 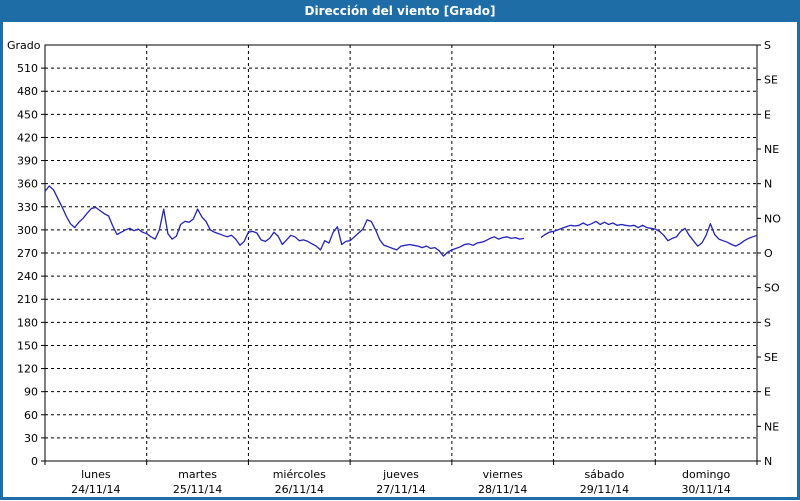 I want to click on compass-label: SO, so click(x=772, y=288).